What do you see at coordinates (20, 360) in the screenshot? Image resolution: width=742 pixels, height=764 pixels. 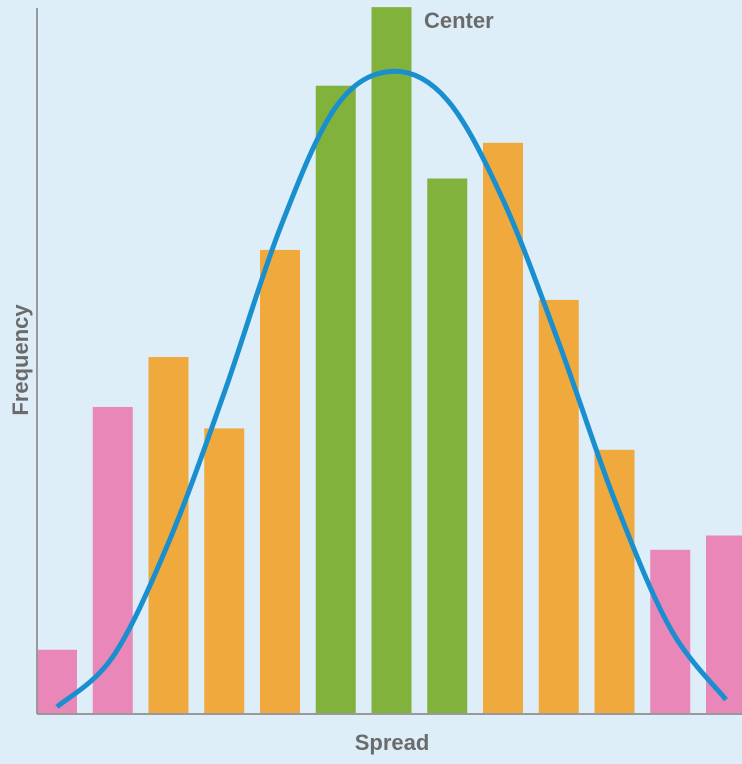 I see `y-axis-label: Frequency` at bounding box center [20, 360].